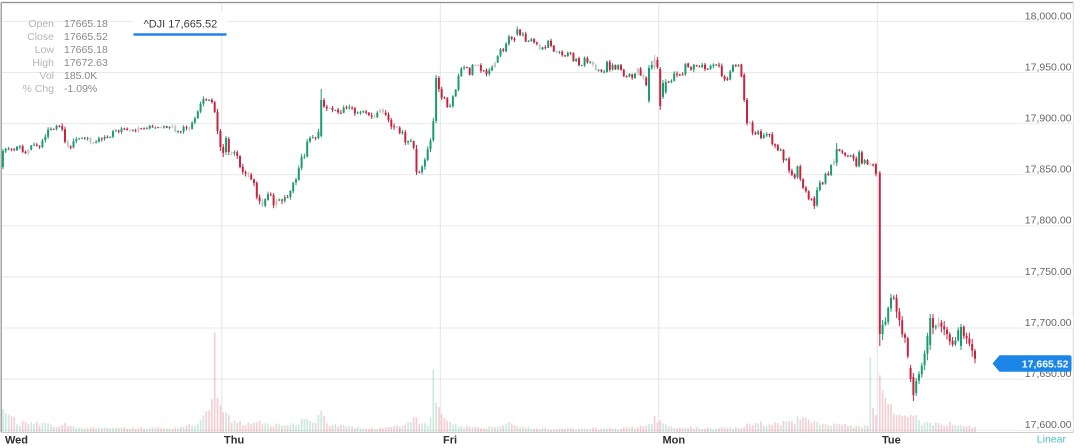  I want to click on svg-text: 17,950.00, so click(1048, 67).